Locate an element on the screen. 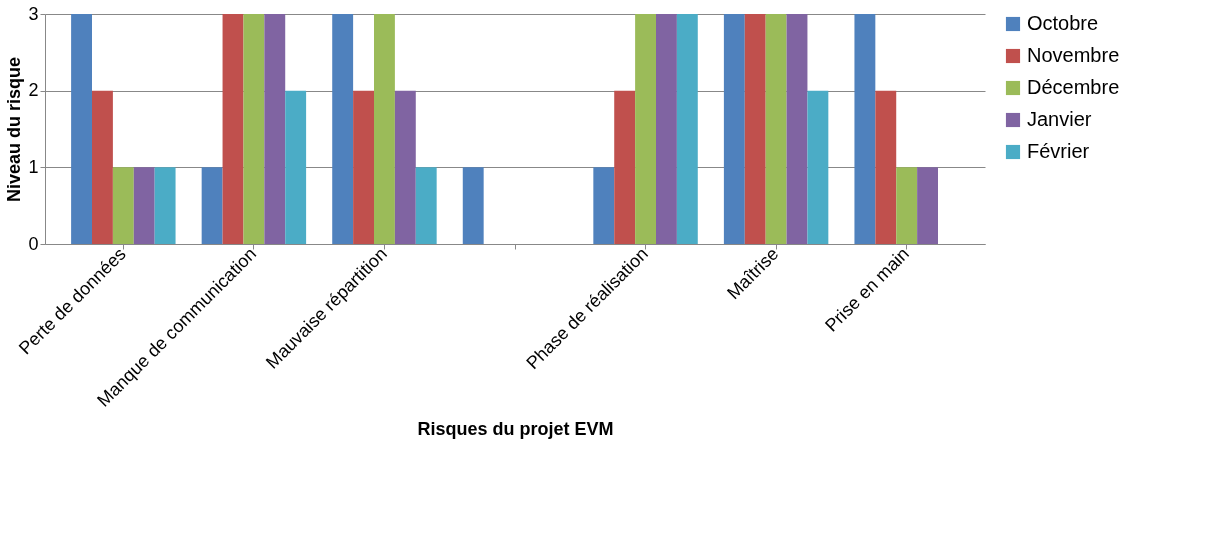 This screenshot has width=1205, height=538. legend-label: Octobre is located at coordinates (1063, 23).